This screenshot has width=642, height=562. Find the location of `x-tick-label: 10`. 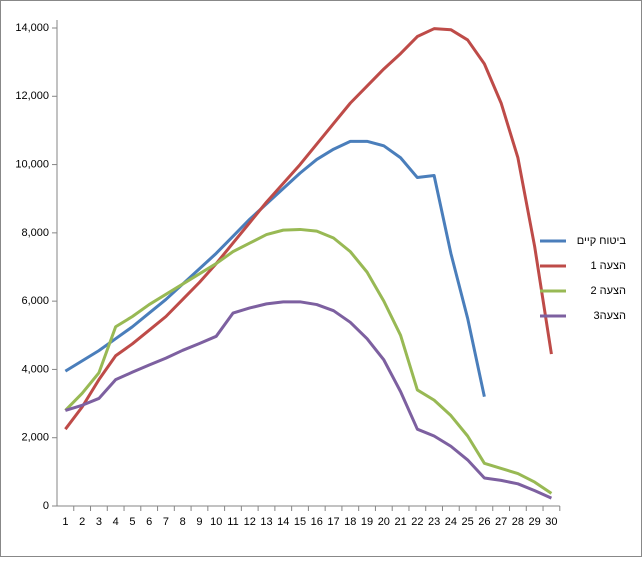

x-tick-label: 10 is located at coordinates (216, 522).